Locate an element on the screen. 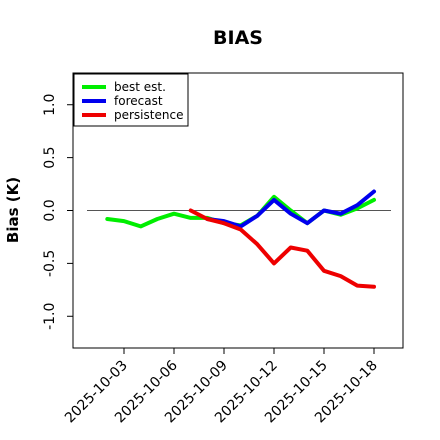  legend-label: persistence is located at coordinates (148, 115).